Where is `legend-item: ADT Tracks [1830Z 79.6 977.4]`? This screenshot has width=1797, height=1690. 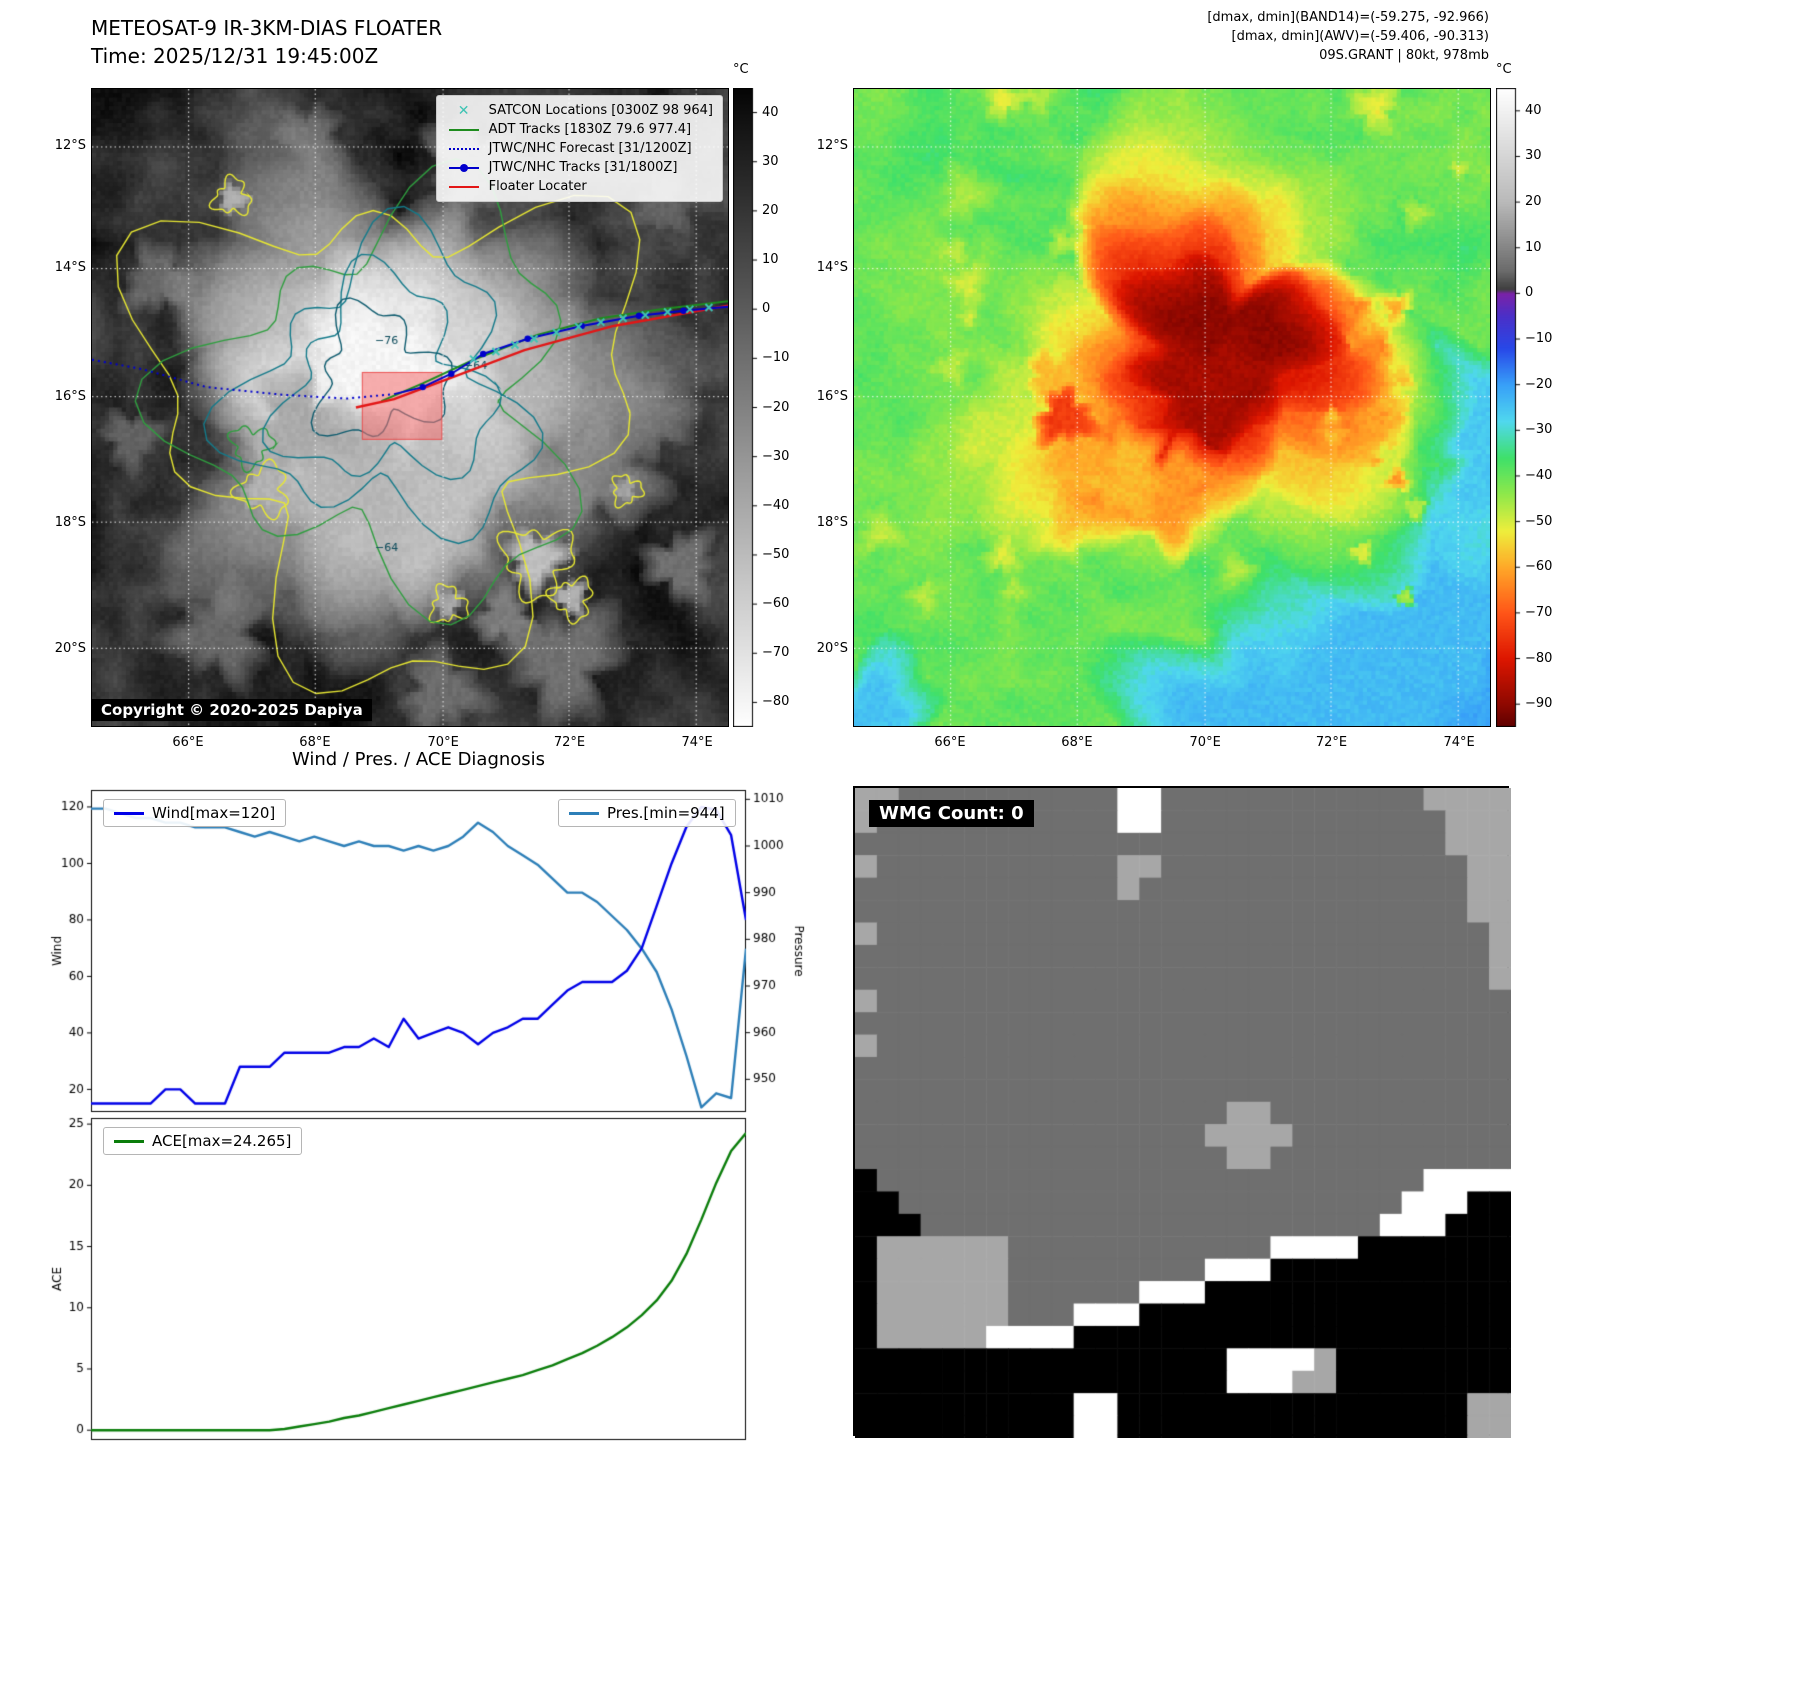
legend-item: ADT Tracks [1830Z 79.6 977.4] is located at coordinates (579, 129).